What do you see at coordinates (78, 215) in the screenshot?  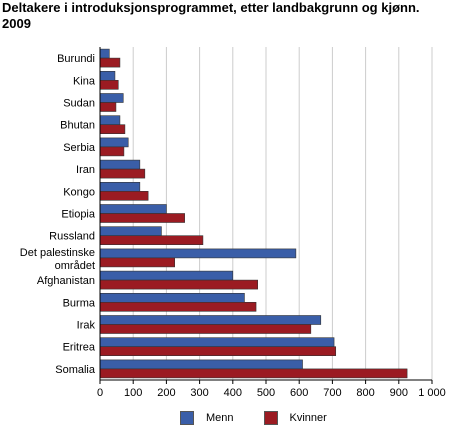 I see `category-label-8: Etiopia` at bounding box center [78, 215].